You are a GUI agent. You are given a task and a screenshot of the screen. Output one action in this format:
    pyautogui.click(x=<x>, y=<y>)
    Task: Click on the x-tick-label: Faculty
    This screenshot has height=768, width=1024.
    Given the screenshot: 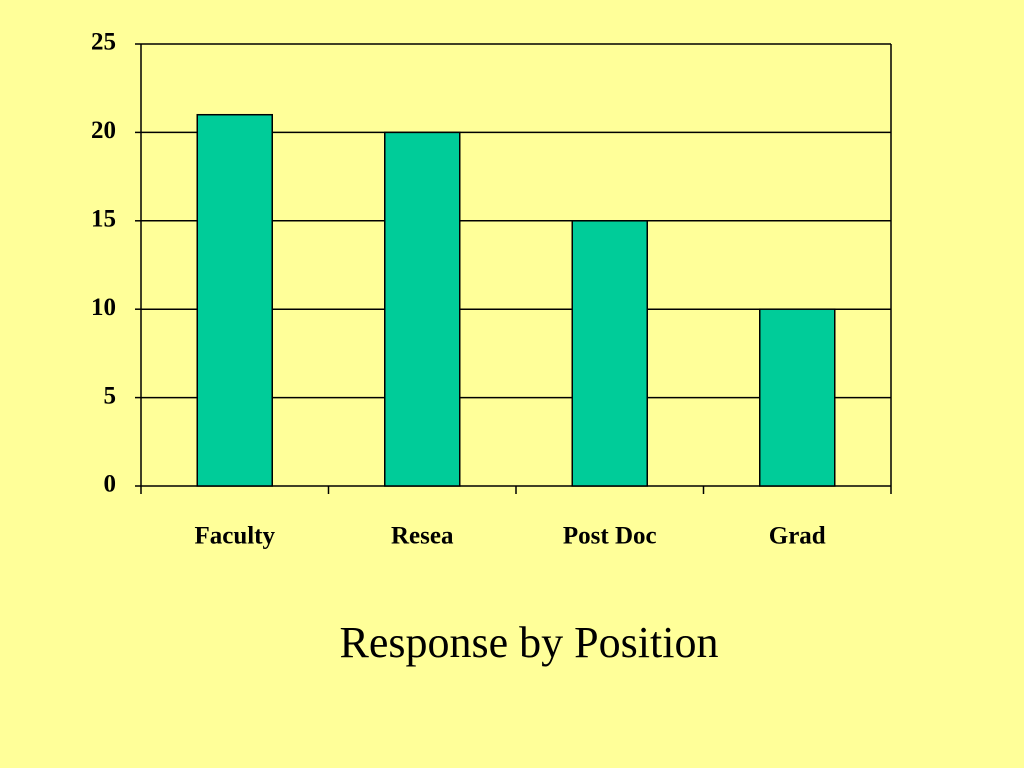 What is the action you would take?
    pyautogui.click(x=234, y=536)
    